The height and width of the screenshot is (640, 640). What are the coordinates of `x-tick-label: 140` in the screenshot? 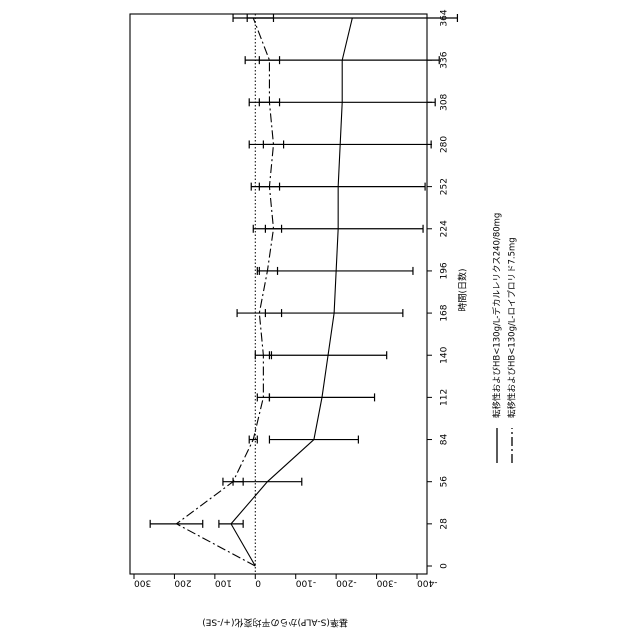 It's located at (445, 354).